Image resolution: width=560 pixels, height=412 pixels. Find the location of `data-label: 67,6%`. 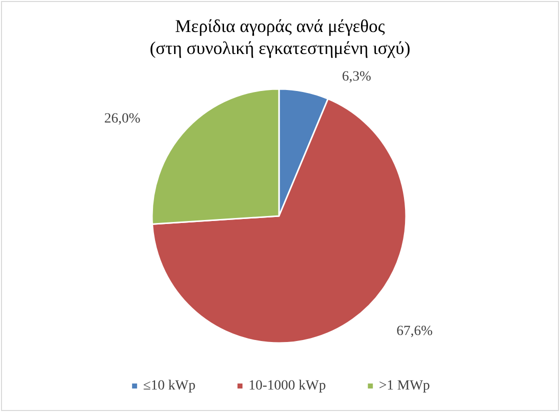

data-label: 67,6% is located at coordinates (414, 332).